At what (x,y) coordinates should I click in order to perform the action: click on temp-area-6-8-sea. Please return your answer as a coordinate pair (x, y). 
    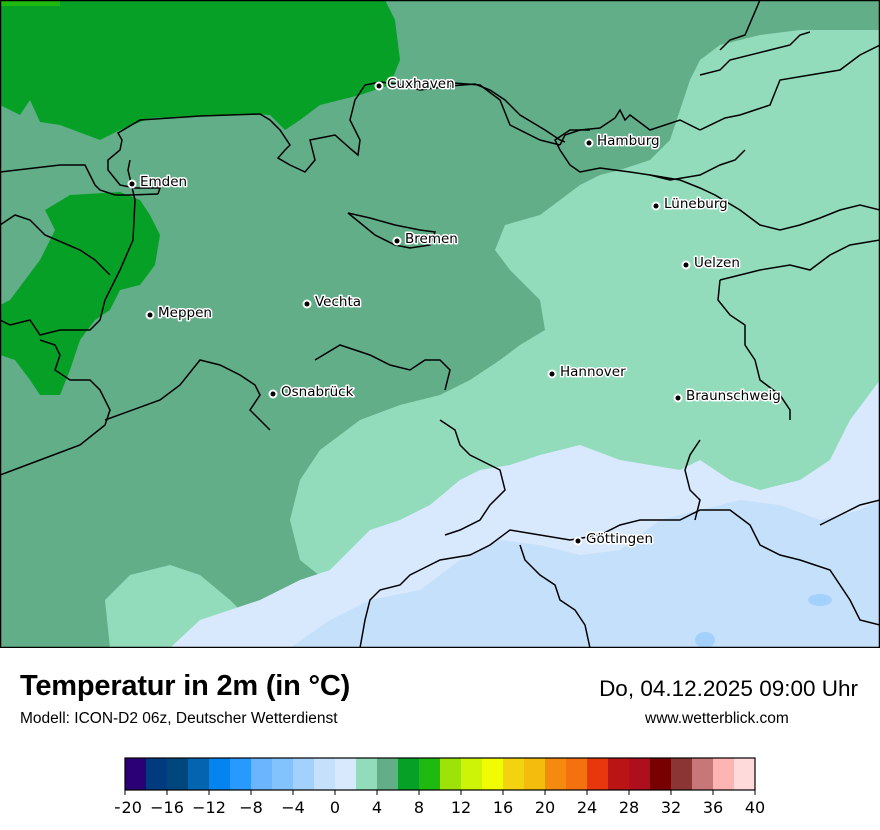
    Looking at the image, I should click on (200, 70).